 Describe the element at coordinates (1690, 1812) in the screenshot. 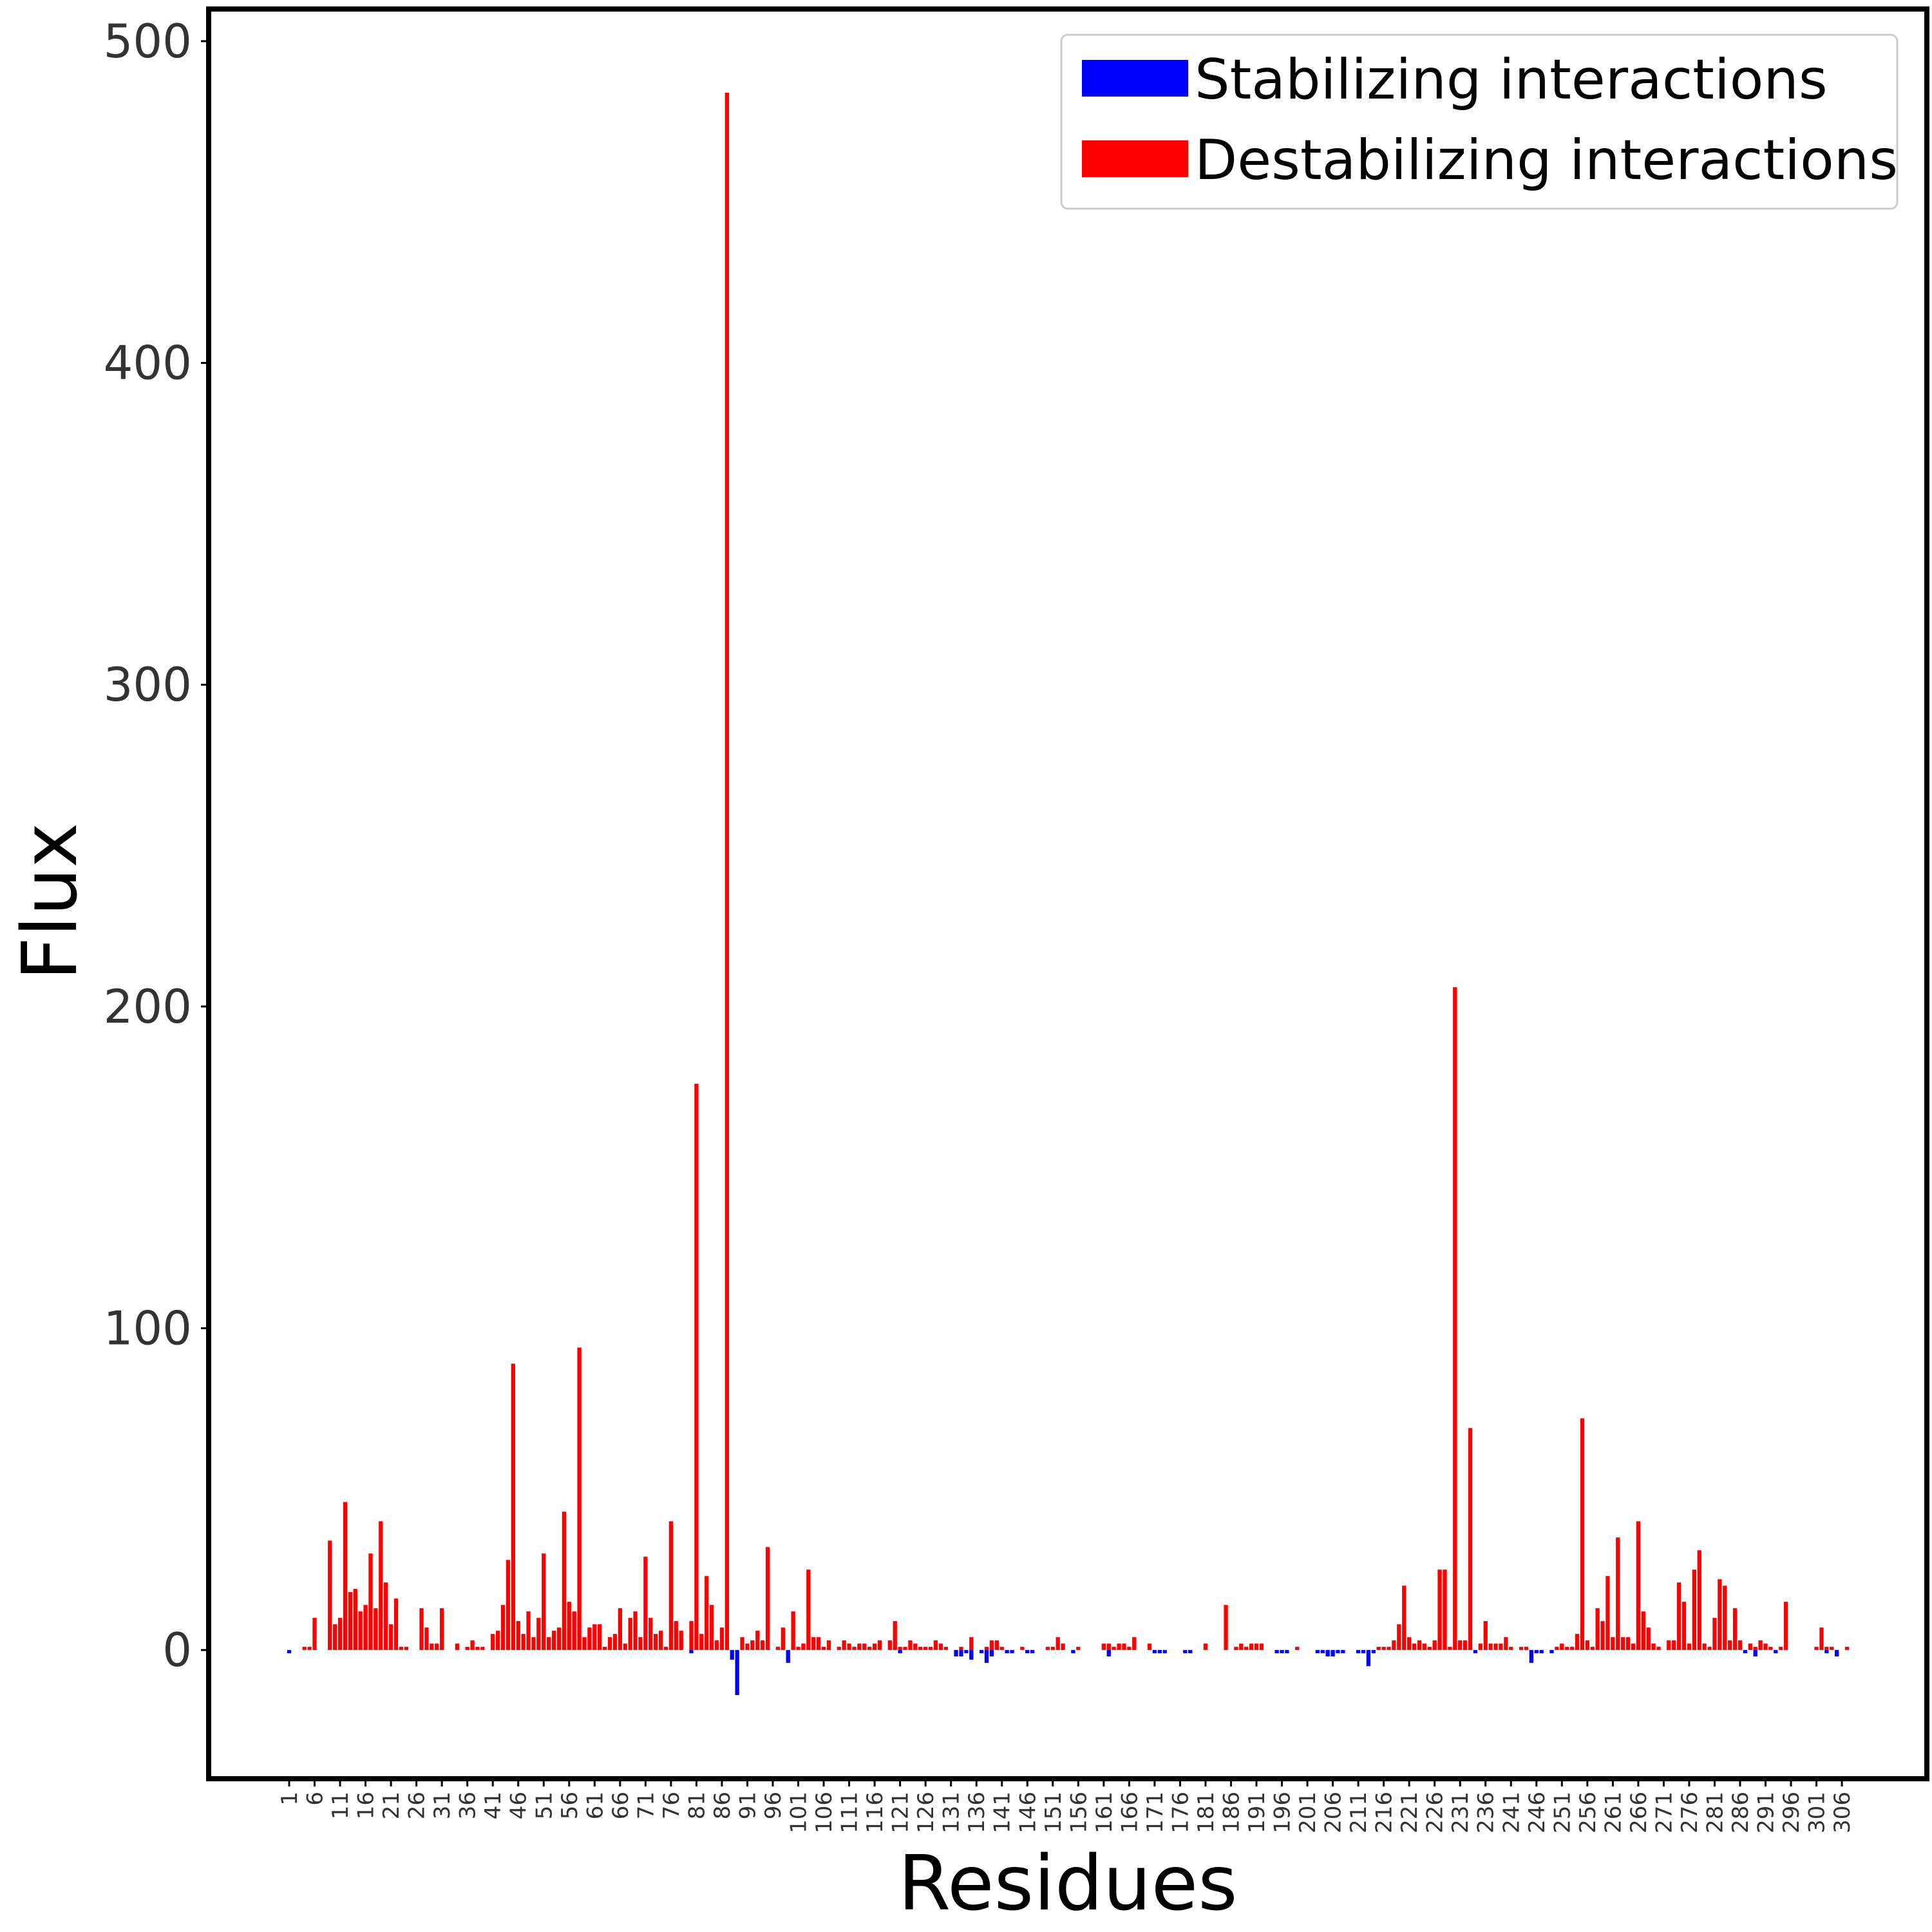

I see `x-tick-label: 276` at that location.